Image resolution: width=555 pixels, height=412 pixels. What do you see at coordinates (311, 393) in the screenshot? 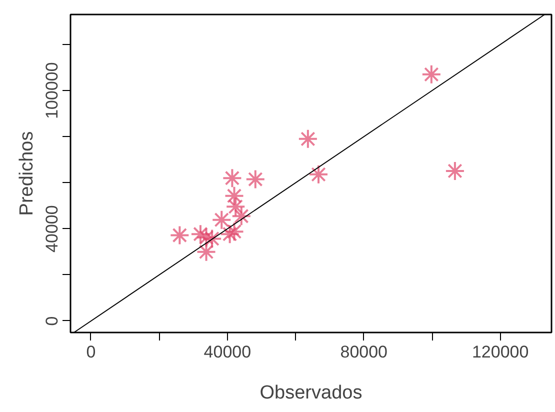
I see `x-axis-title: Observados` at bounding box center [311, 393].